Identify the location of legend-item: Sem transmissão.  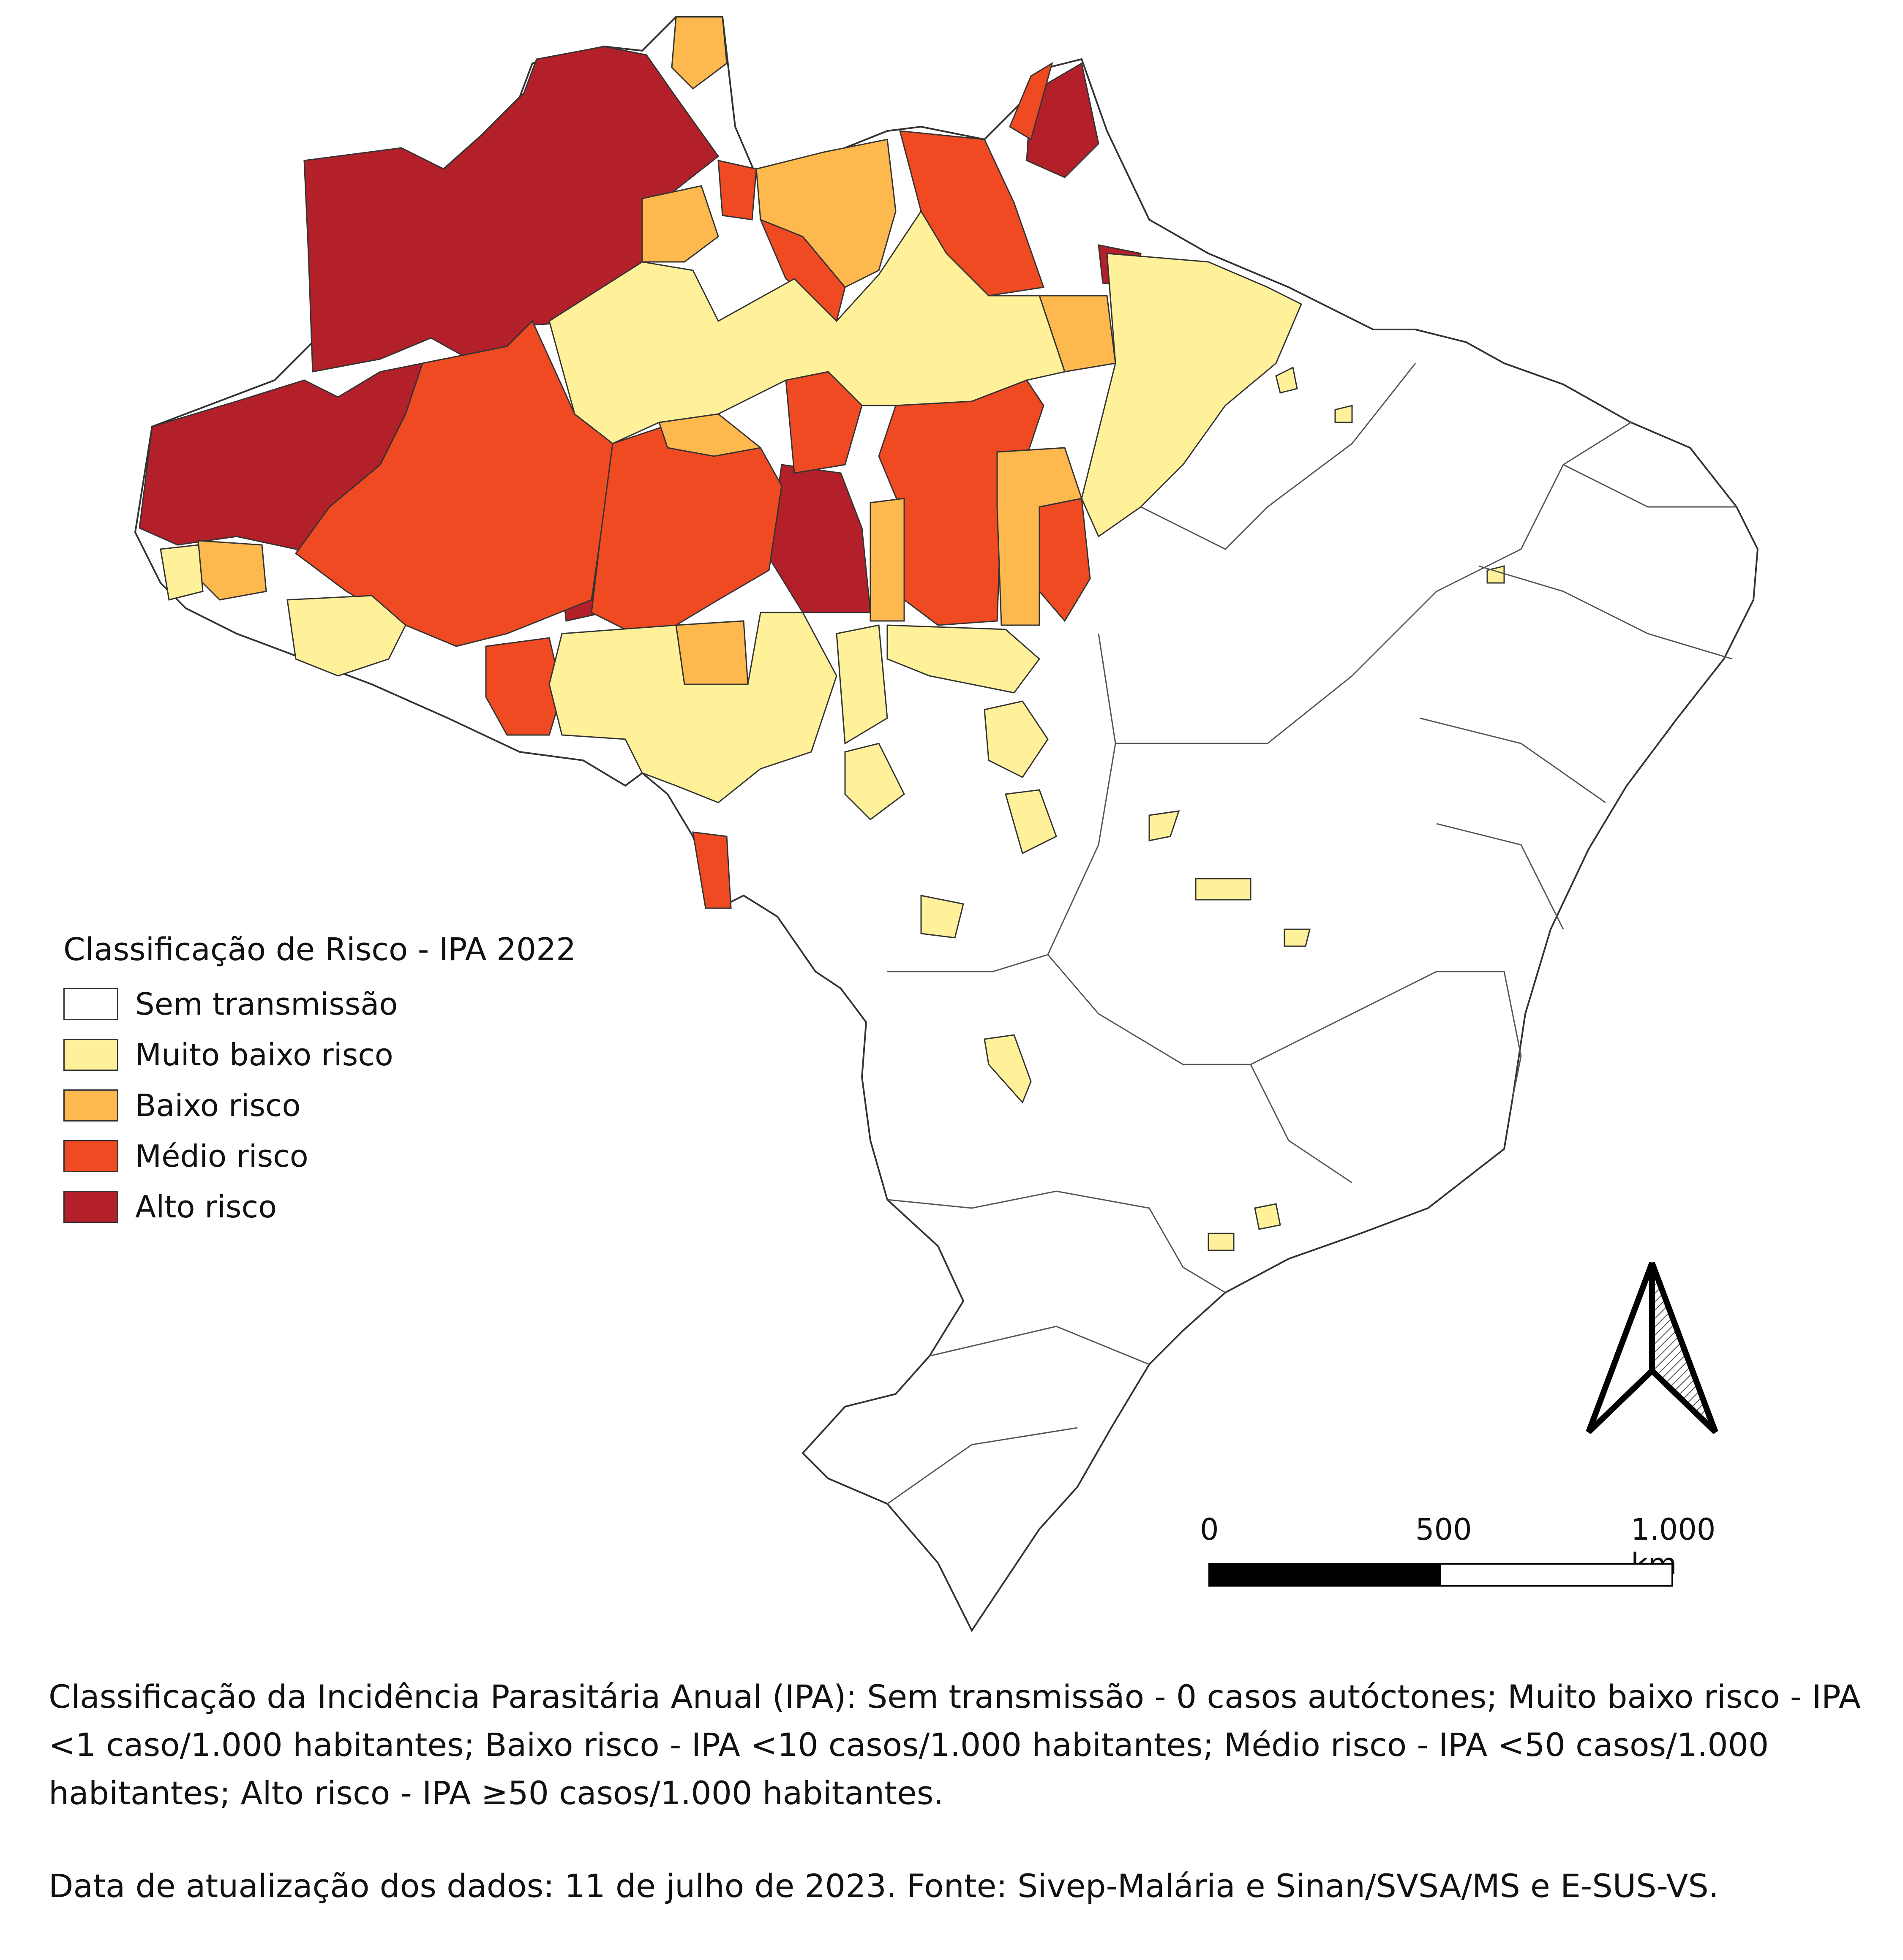
(319, 1004).